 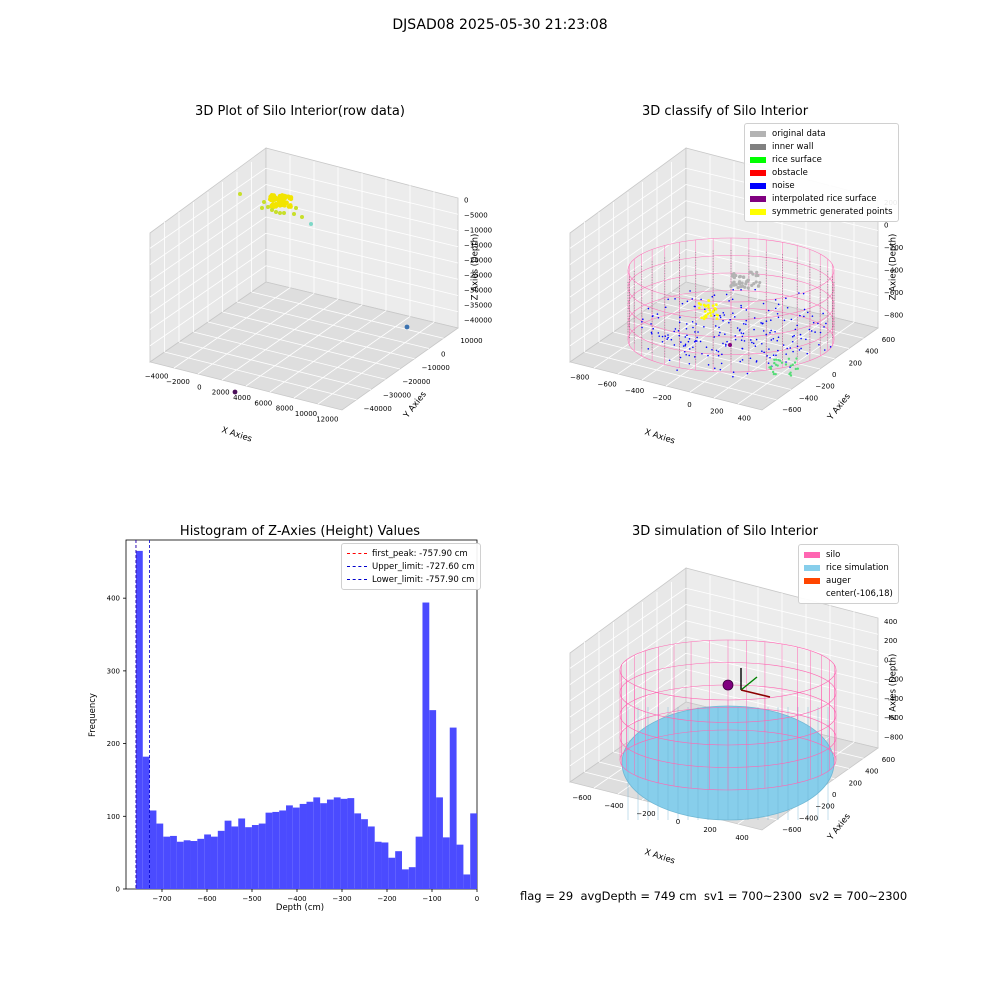 I want to click on z-tick-label: −400, so click(x=893, y=270).